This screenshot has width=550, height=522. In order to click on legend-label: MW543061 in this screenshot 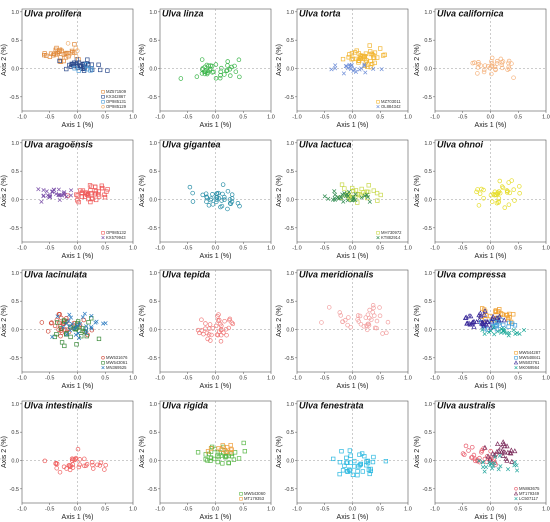, I will do `click(117, 362)`.